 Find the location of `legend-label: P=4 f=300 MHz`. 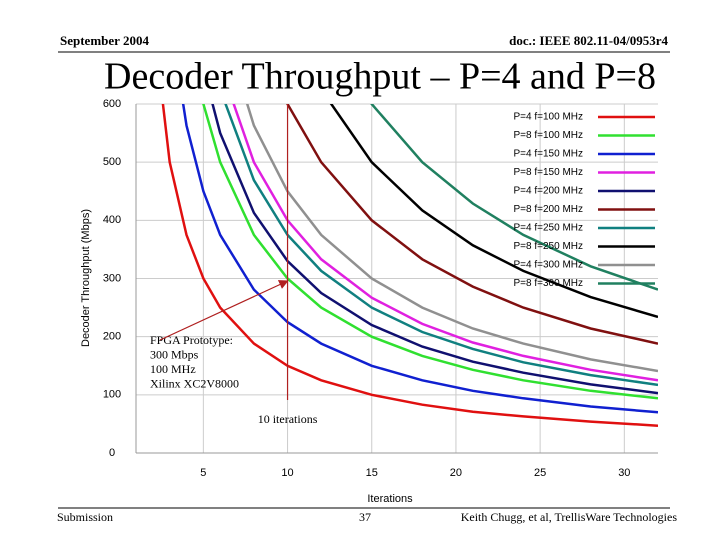

legend-label: P=4 f=300 MHz is located at coordinates (548, 265).